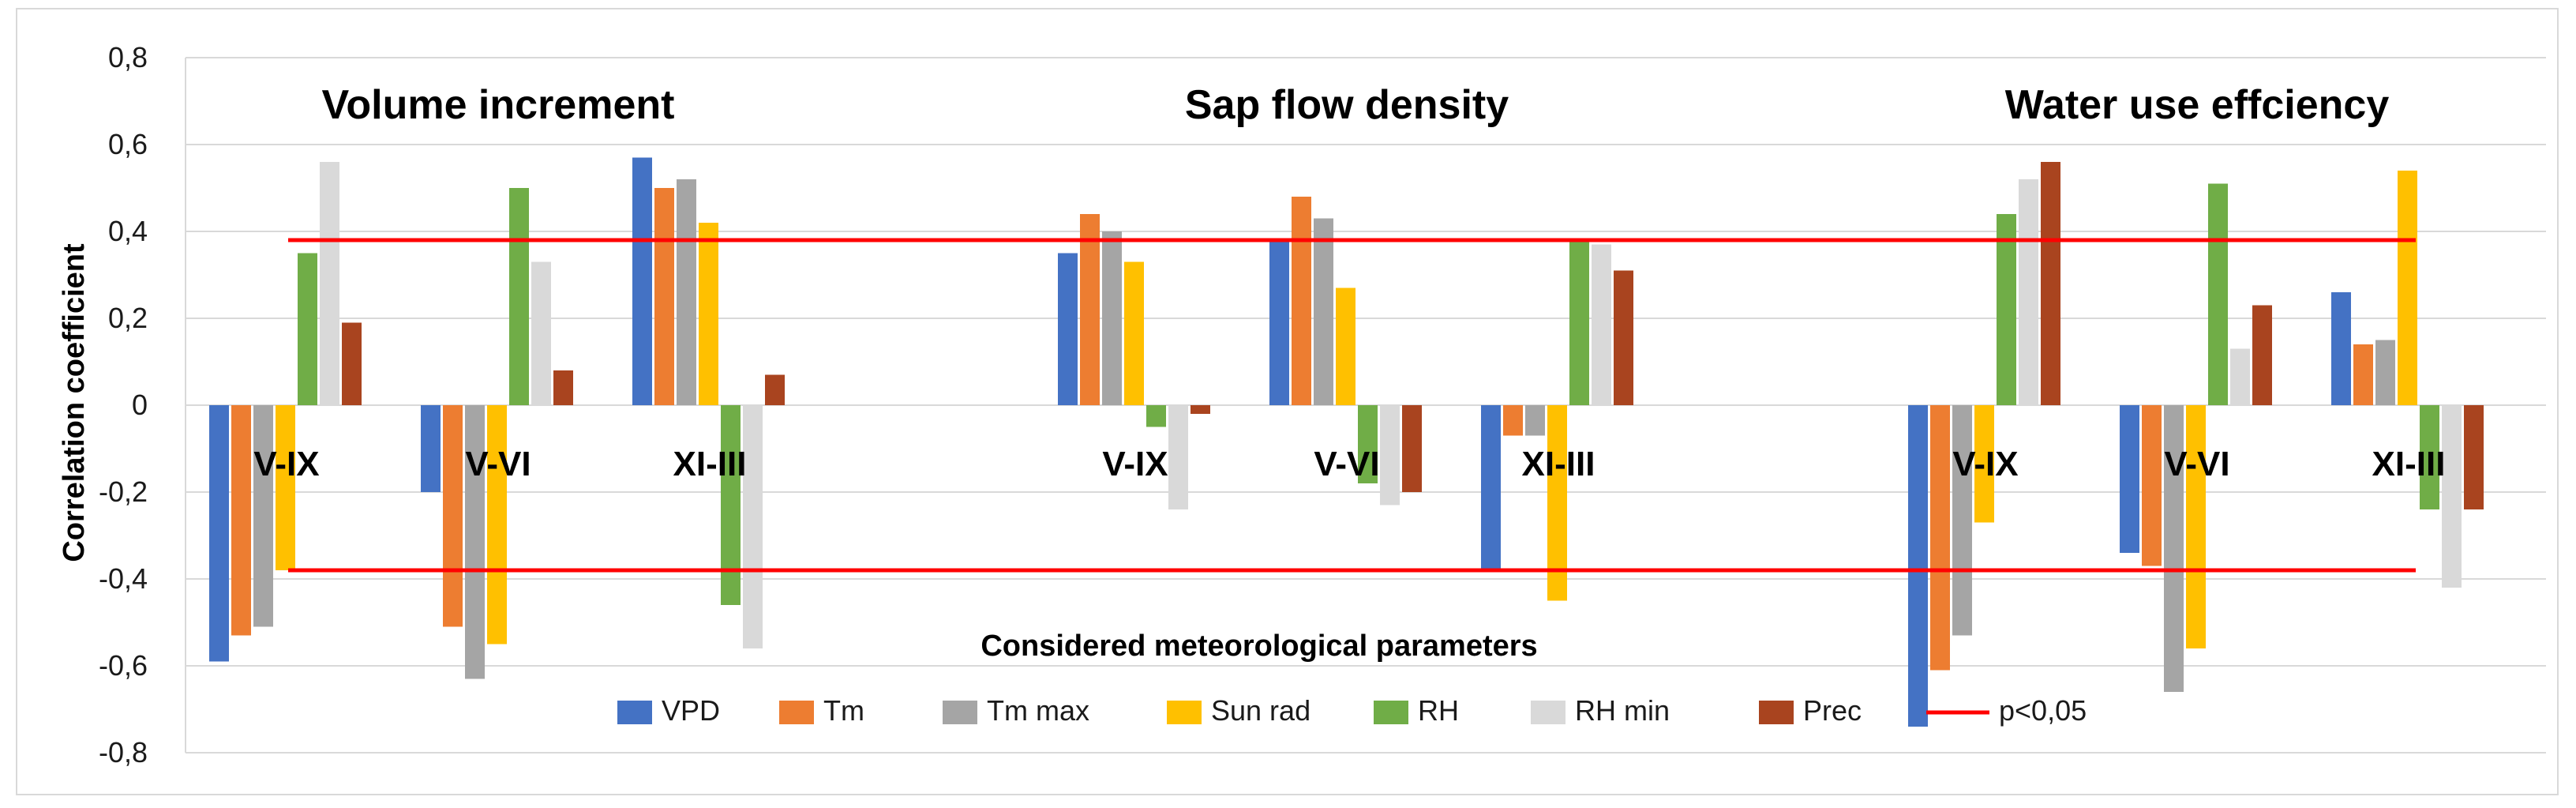 Image resolution: width=2576 pixels, height=808 pixels. I want to click on y-tick-label: -0,8, so click(123, 752).